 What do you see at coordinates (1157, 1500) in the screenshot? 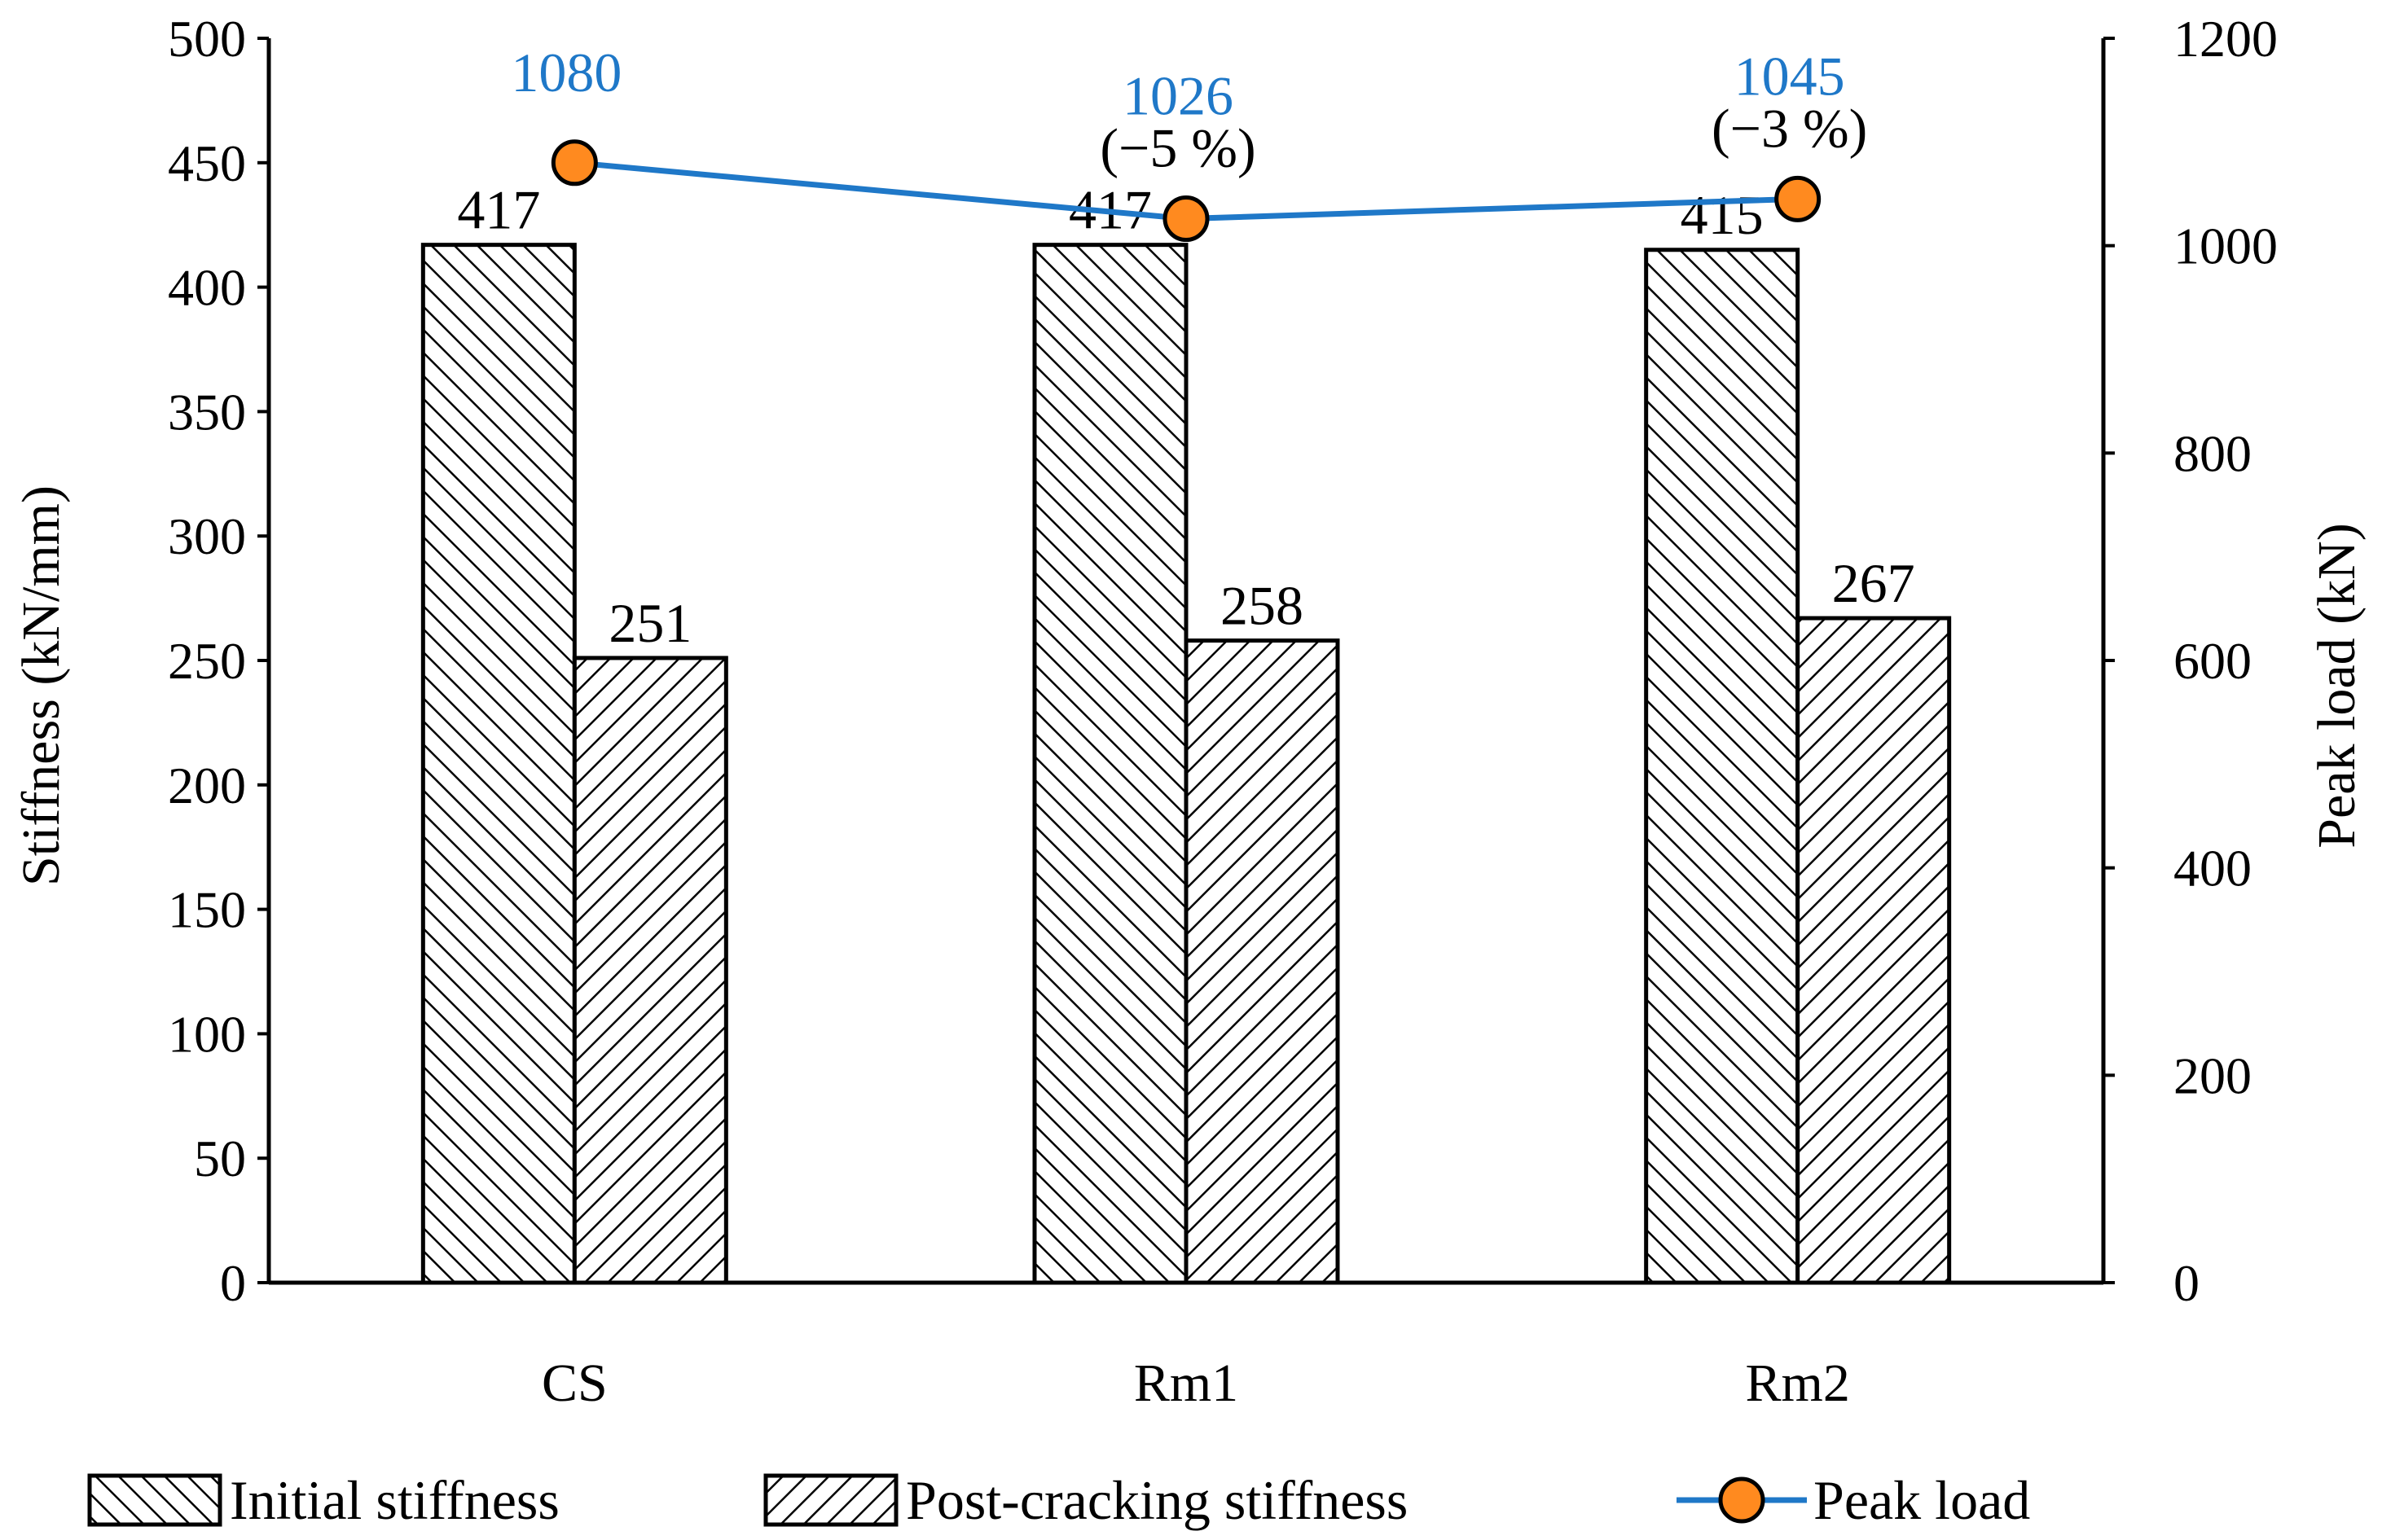
I see `legend-label-post-cracking-stiffness: Post-cracking stiffness` at bounding box center [1157, 1500].